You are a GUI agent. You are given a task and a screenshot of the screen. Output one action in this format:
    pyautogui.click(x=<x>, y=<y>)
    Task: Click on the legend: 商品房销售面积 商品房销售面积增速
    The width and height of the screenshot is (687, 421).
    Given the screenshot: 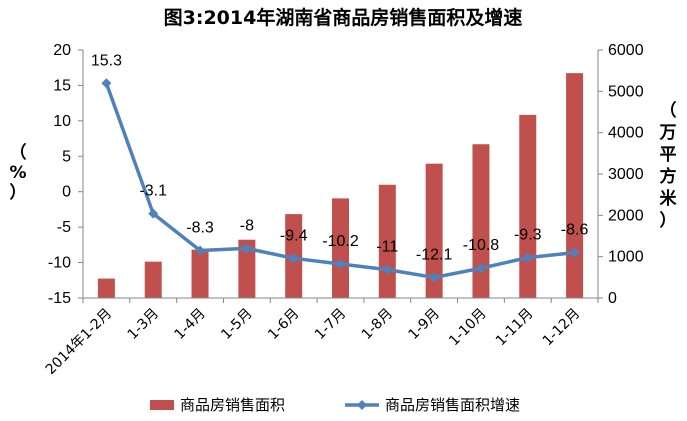 What is the action you would take?
    pyautogui.click(x=335, y=405)
    